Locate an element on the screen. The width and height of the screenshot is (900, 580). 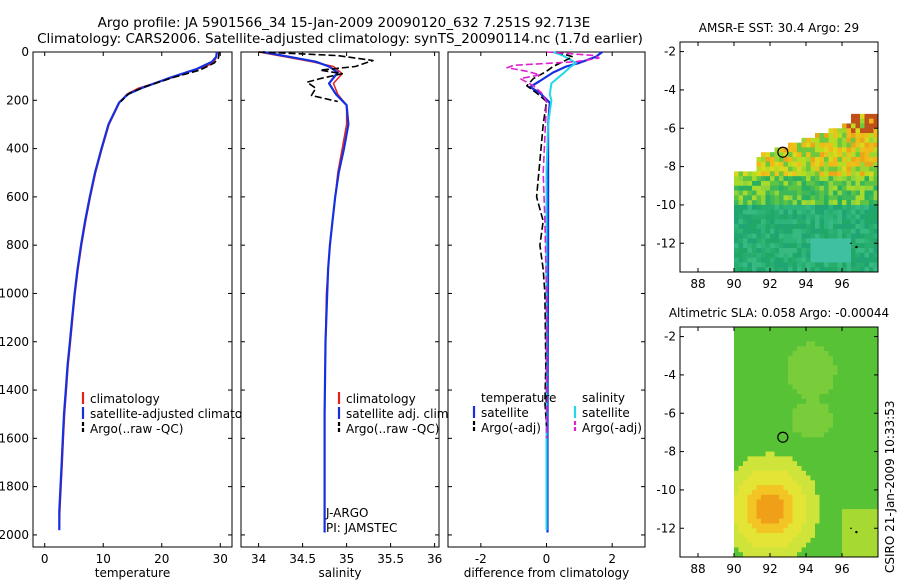
difference-legend-0-0-label: satellite is located at coordinates (505, 413).